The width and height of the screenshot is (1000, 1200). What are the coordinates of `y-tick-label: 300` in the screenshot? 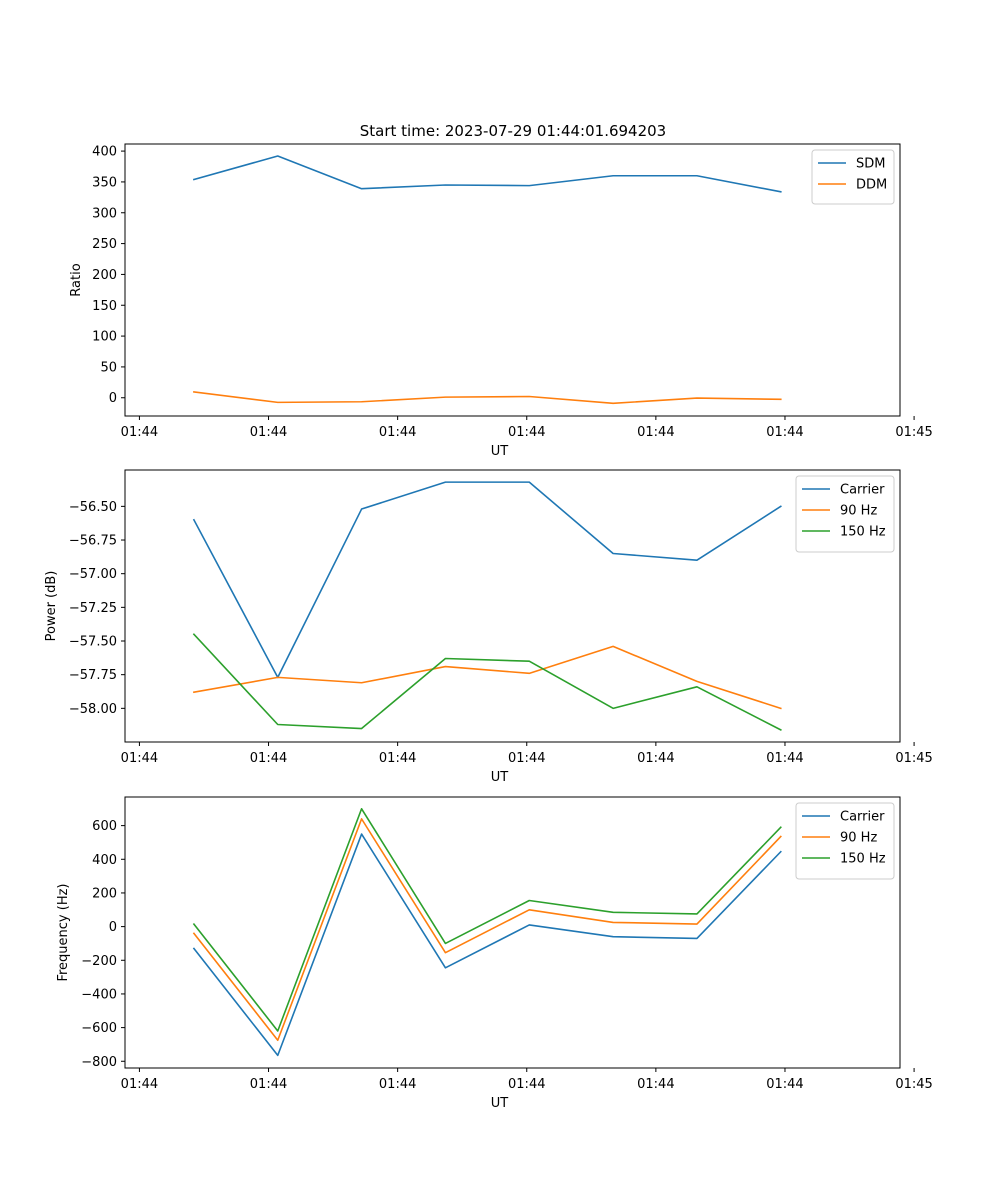 It's located at (104, 213).